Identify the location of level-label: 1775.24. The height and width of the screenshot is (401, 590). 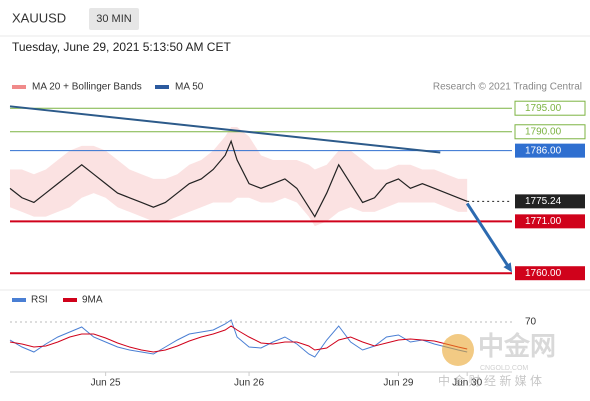
(543, 201).